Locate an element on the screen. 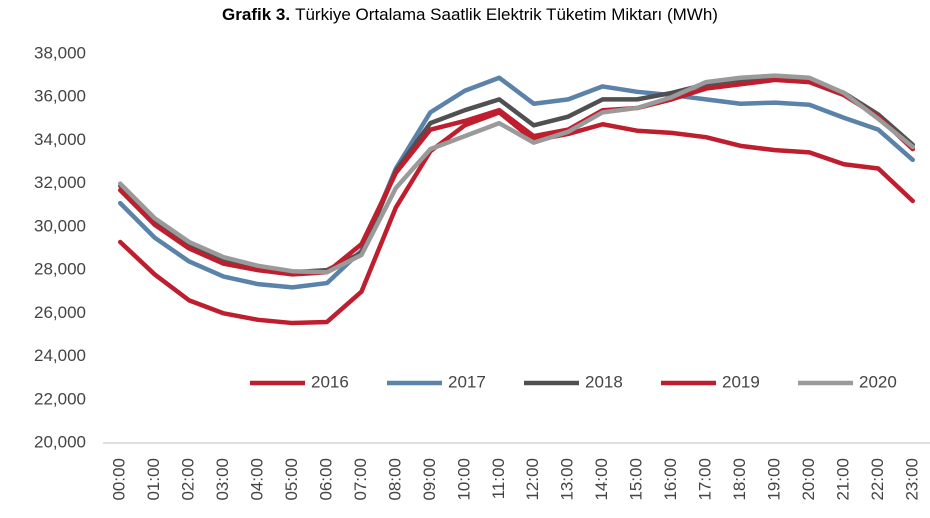 Image resolution: width=930 pixels, height=518 pixels. x-tick-label: 22:00 is located at coordinates (877, 479).